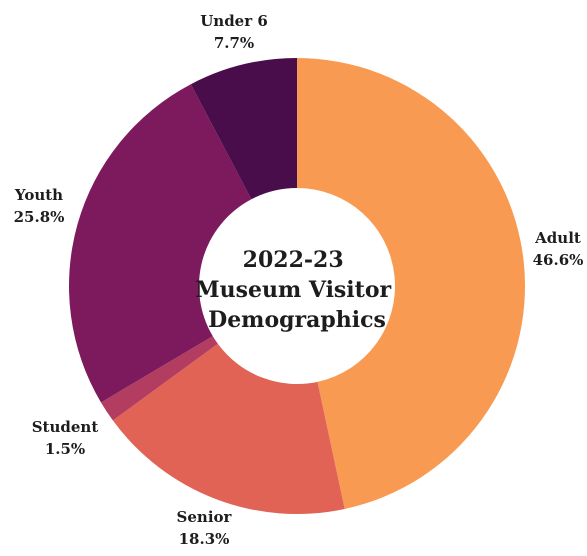 This screenshot has height=556, width=587. I want to click on slice-label-under-6: Under 6 7.7%, so click(234, 32).